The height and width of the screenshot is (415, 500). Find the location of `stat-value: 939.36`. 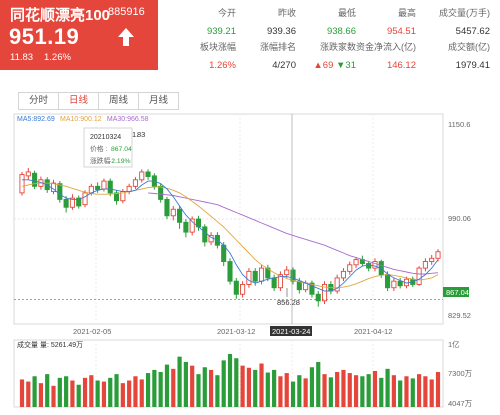

stat-value: 939.36 is located at coordinates (281, 31).